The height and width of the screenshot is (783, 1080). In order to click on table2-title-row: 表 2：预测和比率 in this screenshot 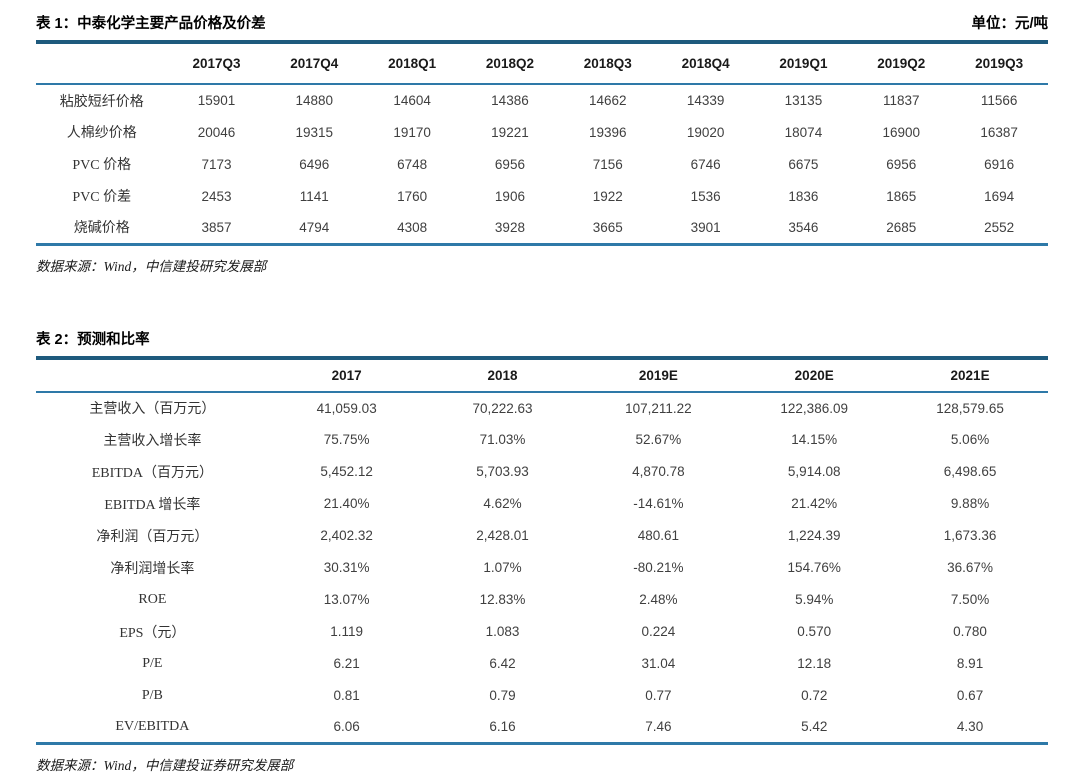, I will do `click(542, 338)`.